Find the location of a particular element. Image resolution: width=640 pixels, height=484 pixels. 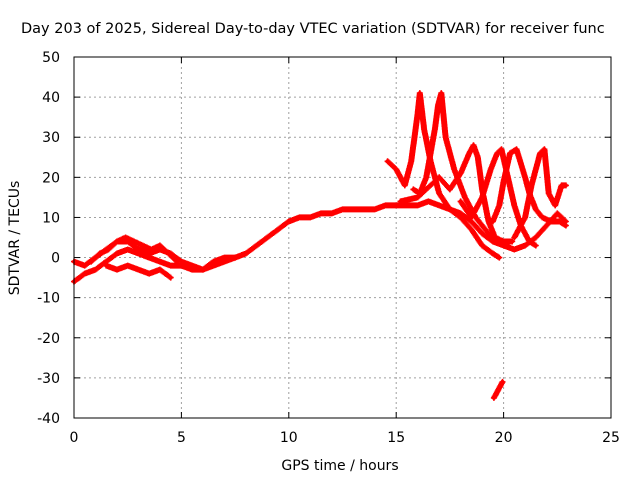

x-tick-label: 5 is located at coordinates (181, 438).